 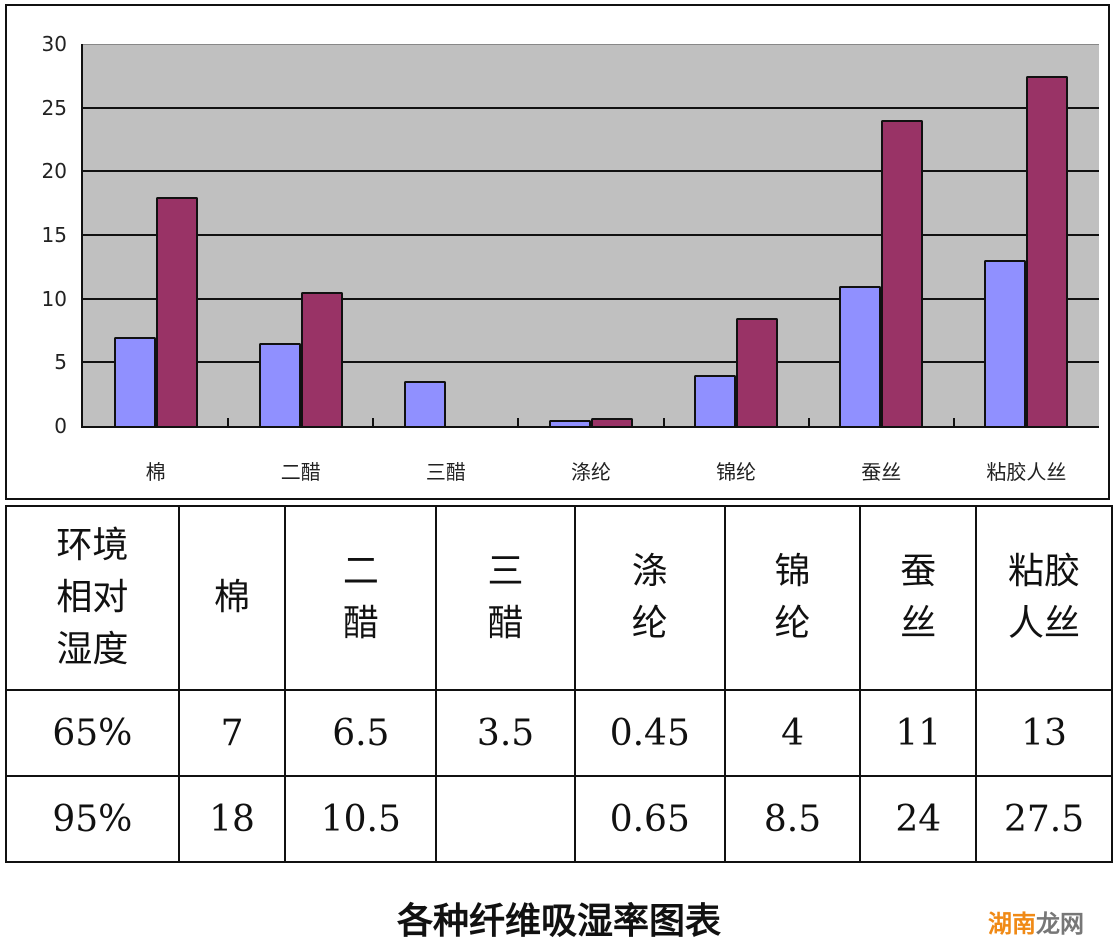 What do you see at coordinates (505, 598) in the screenshot?
I see `header-cell: 三 醋` at bounding box center [505, 598].